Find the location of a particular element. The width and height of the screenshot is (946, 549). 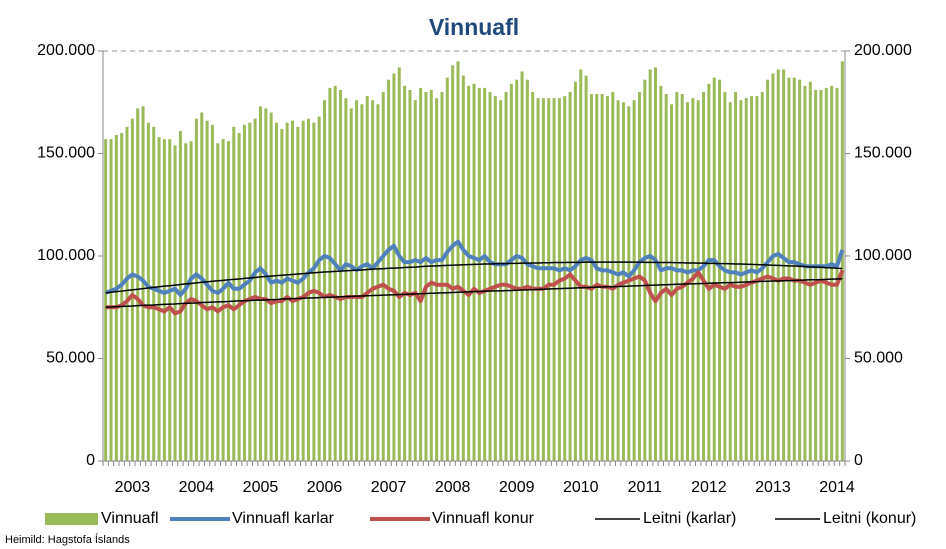

y2-tick-label: 0 is located at coordinates (858, 460).